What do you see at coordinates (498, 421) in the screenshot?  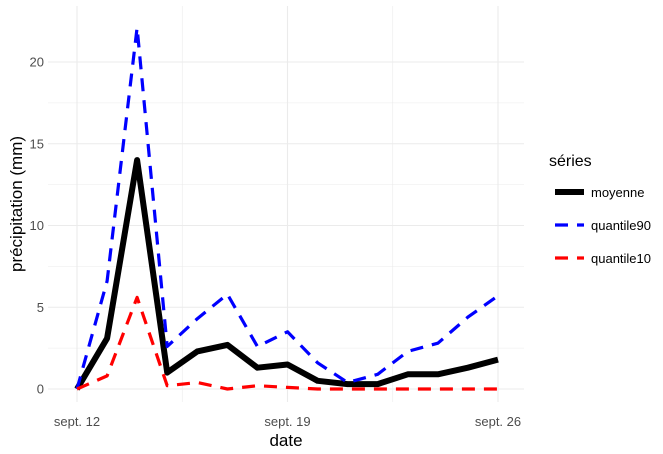 I see `x-tick-label: sept. 26` at bounding box center [498, 421].